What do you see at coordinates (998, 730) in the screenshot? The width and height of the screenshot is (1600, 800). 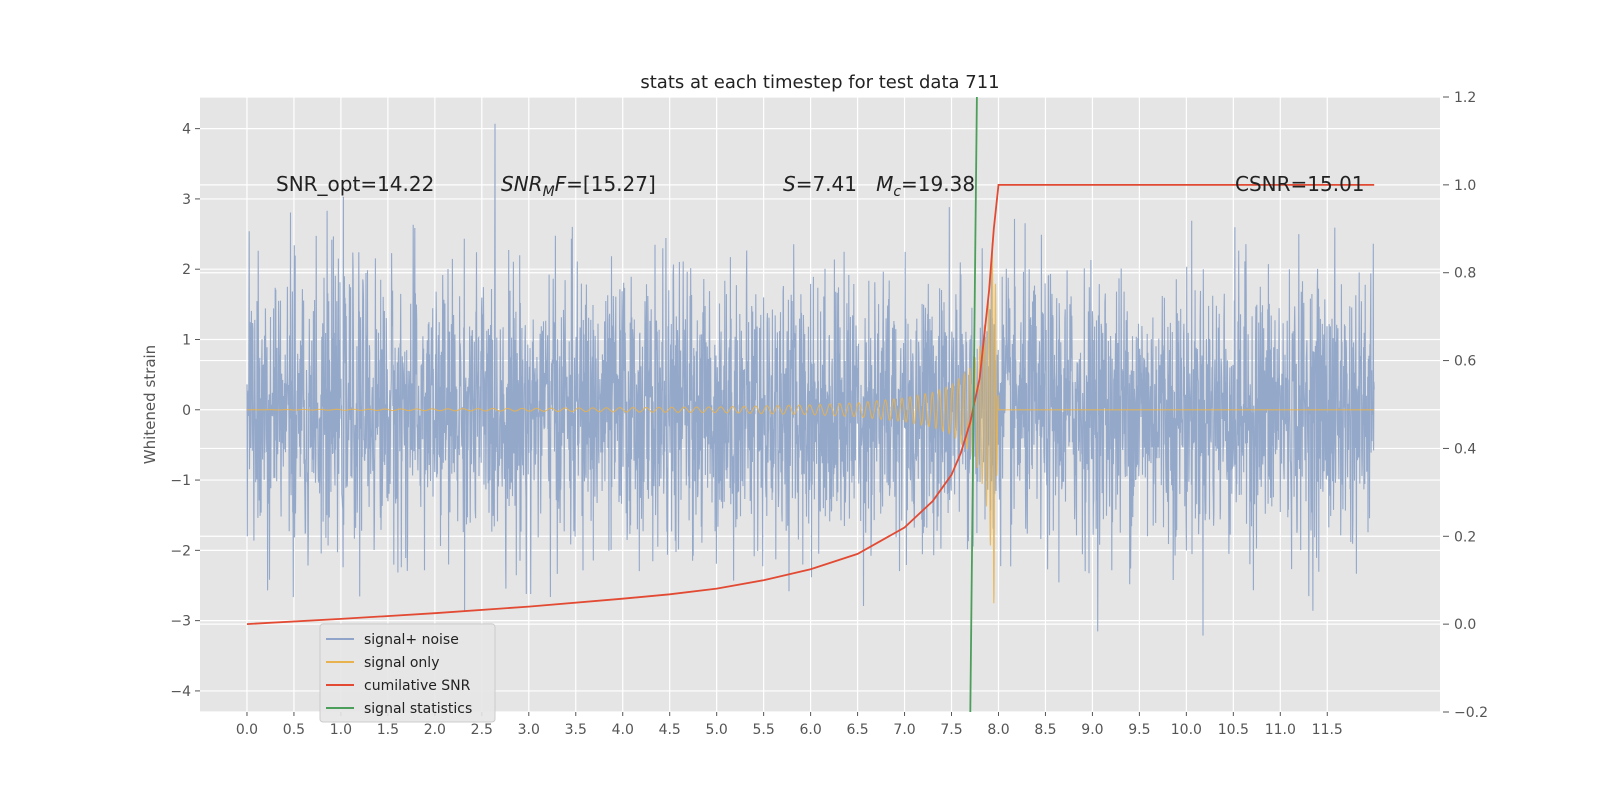 I see `x-tick-label: 8.0` at bounding box center [998, 730].